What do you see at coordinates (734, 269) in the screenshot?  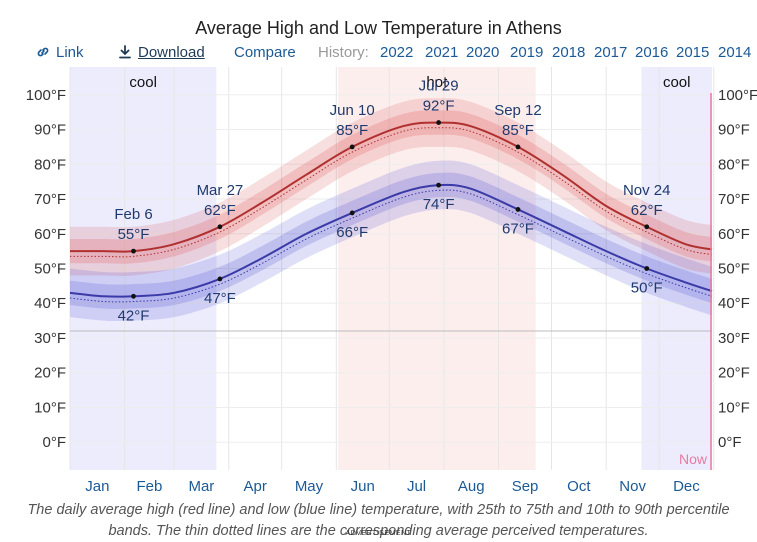 I see `y-tick-right-5: 50°F` at bounding box center [734, 269].